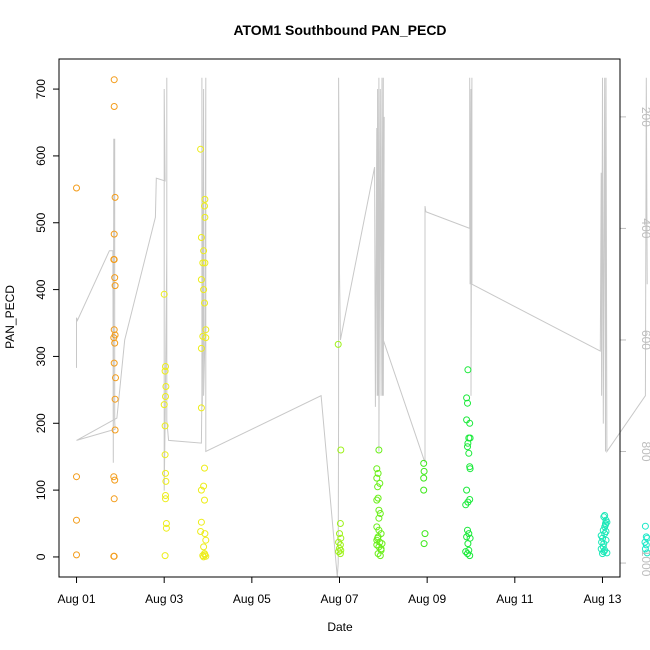 This screenshot has width=650, height=650. I want to click on y-tick-label: 500, so click(41, 222).